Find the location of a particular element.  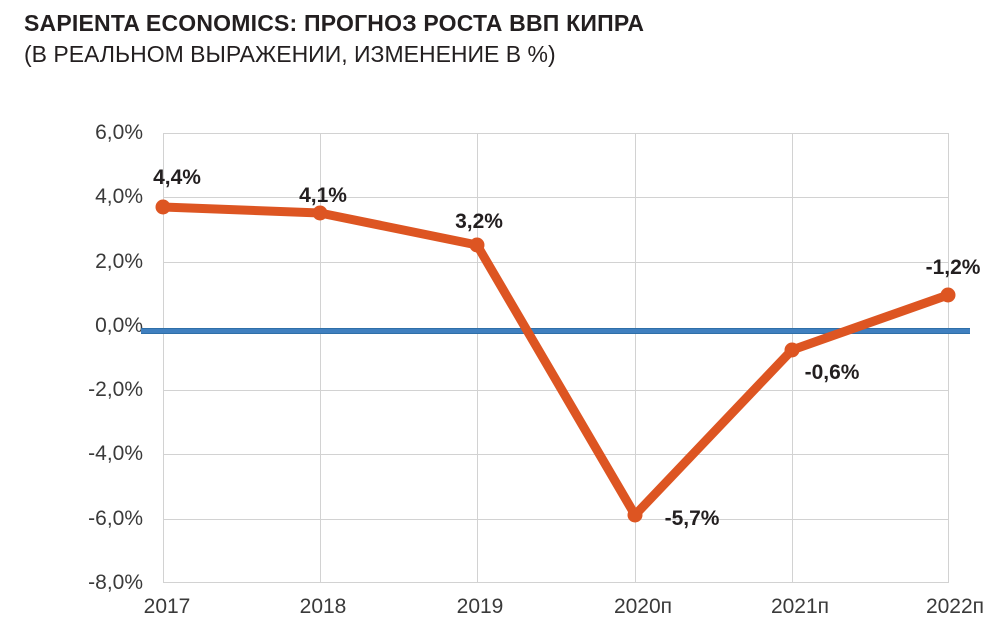

y-tick-label: -4,0% is located at coordinates (115, 454).